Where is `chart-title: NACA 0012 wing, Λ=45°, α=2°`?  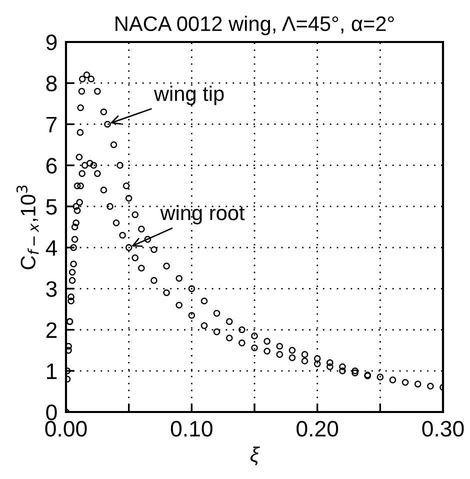
chart-title: NACA 0012 wing, Λ=45°, α=2° is located at coordinates (255, 26).